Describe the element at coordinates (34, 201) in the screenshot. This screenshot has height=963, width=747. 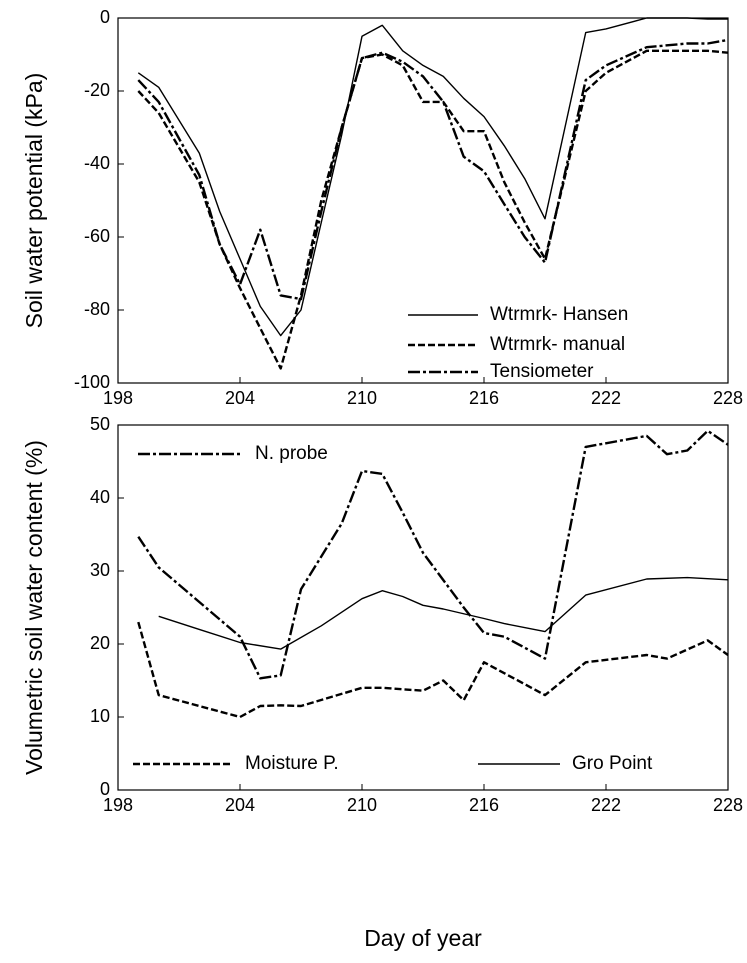
I see `y-axis-label: Soil water potential (kPa)` at that location.